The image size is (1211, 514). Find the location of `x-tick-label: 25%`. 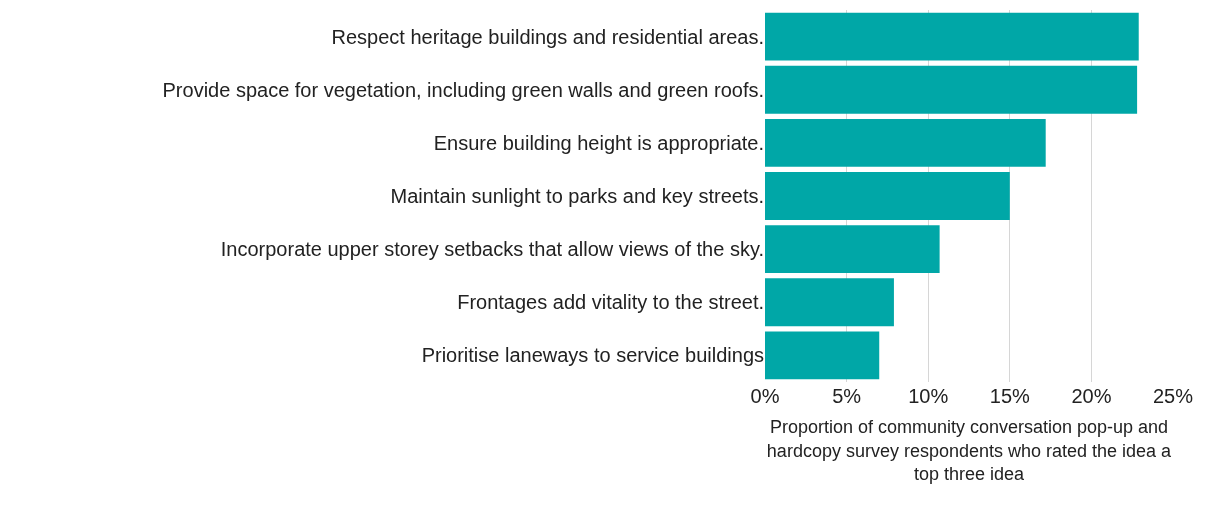

x-tick-label: 25% is located at coordinates (1173, 396).